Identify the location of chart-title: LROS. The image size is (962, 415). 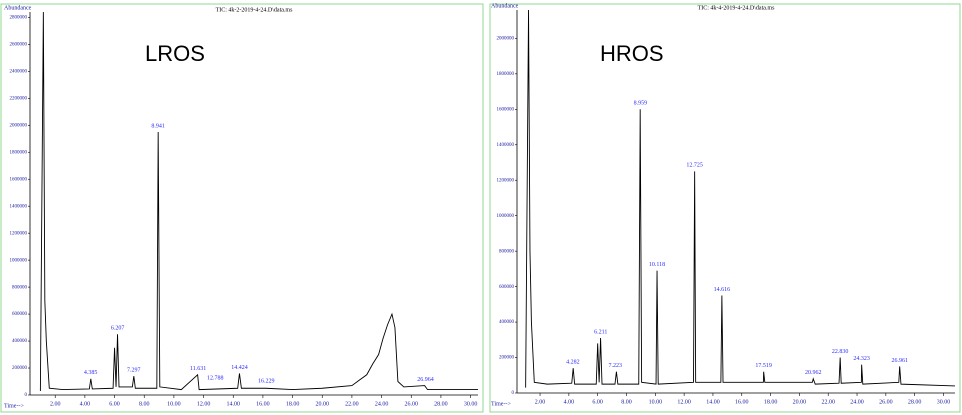
(175, 53).